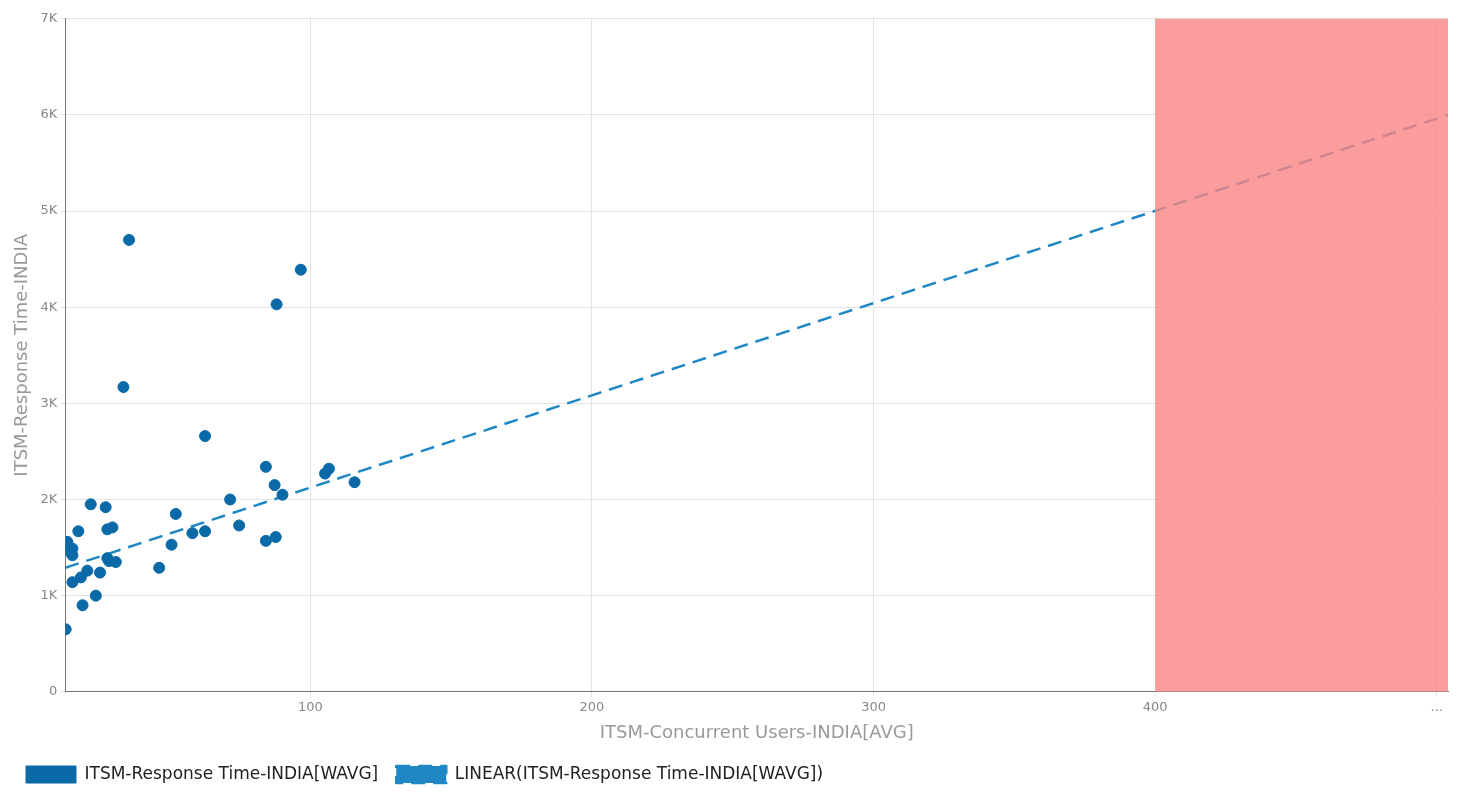 This screenshot has width=1472, height=805. What do you see at coordinates (21, 355) in the screenshot?
I see `y-axis-title: ITSM-Response Time-INDIA` at bounding box center [21, 355].